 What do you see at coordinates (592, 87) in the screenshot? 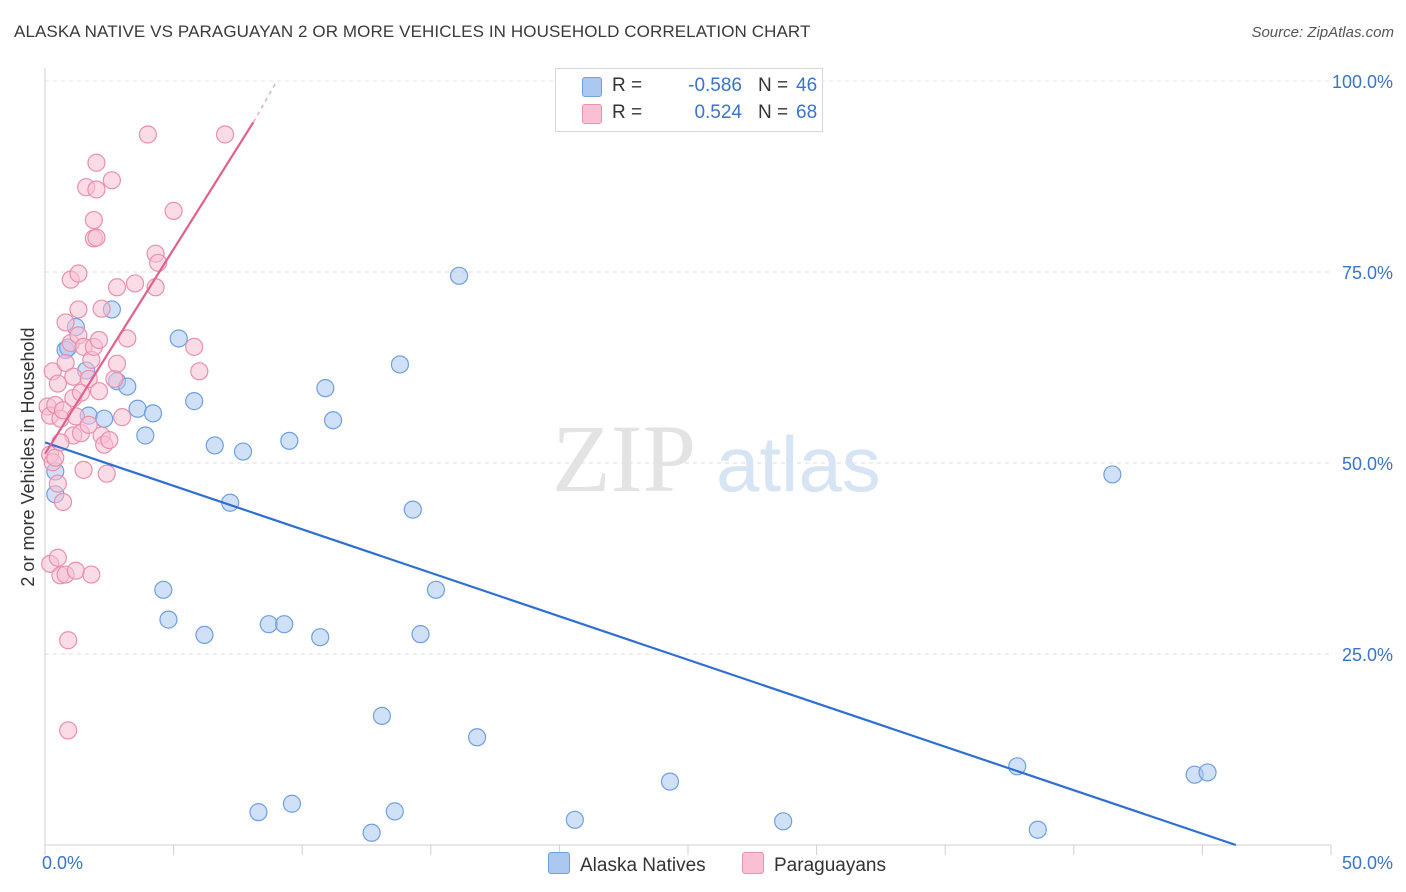
I see `legend-swatch-alaska-natives` at bounding box center [592, 87].